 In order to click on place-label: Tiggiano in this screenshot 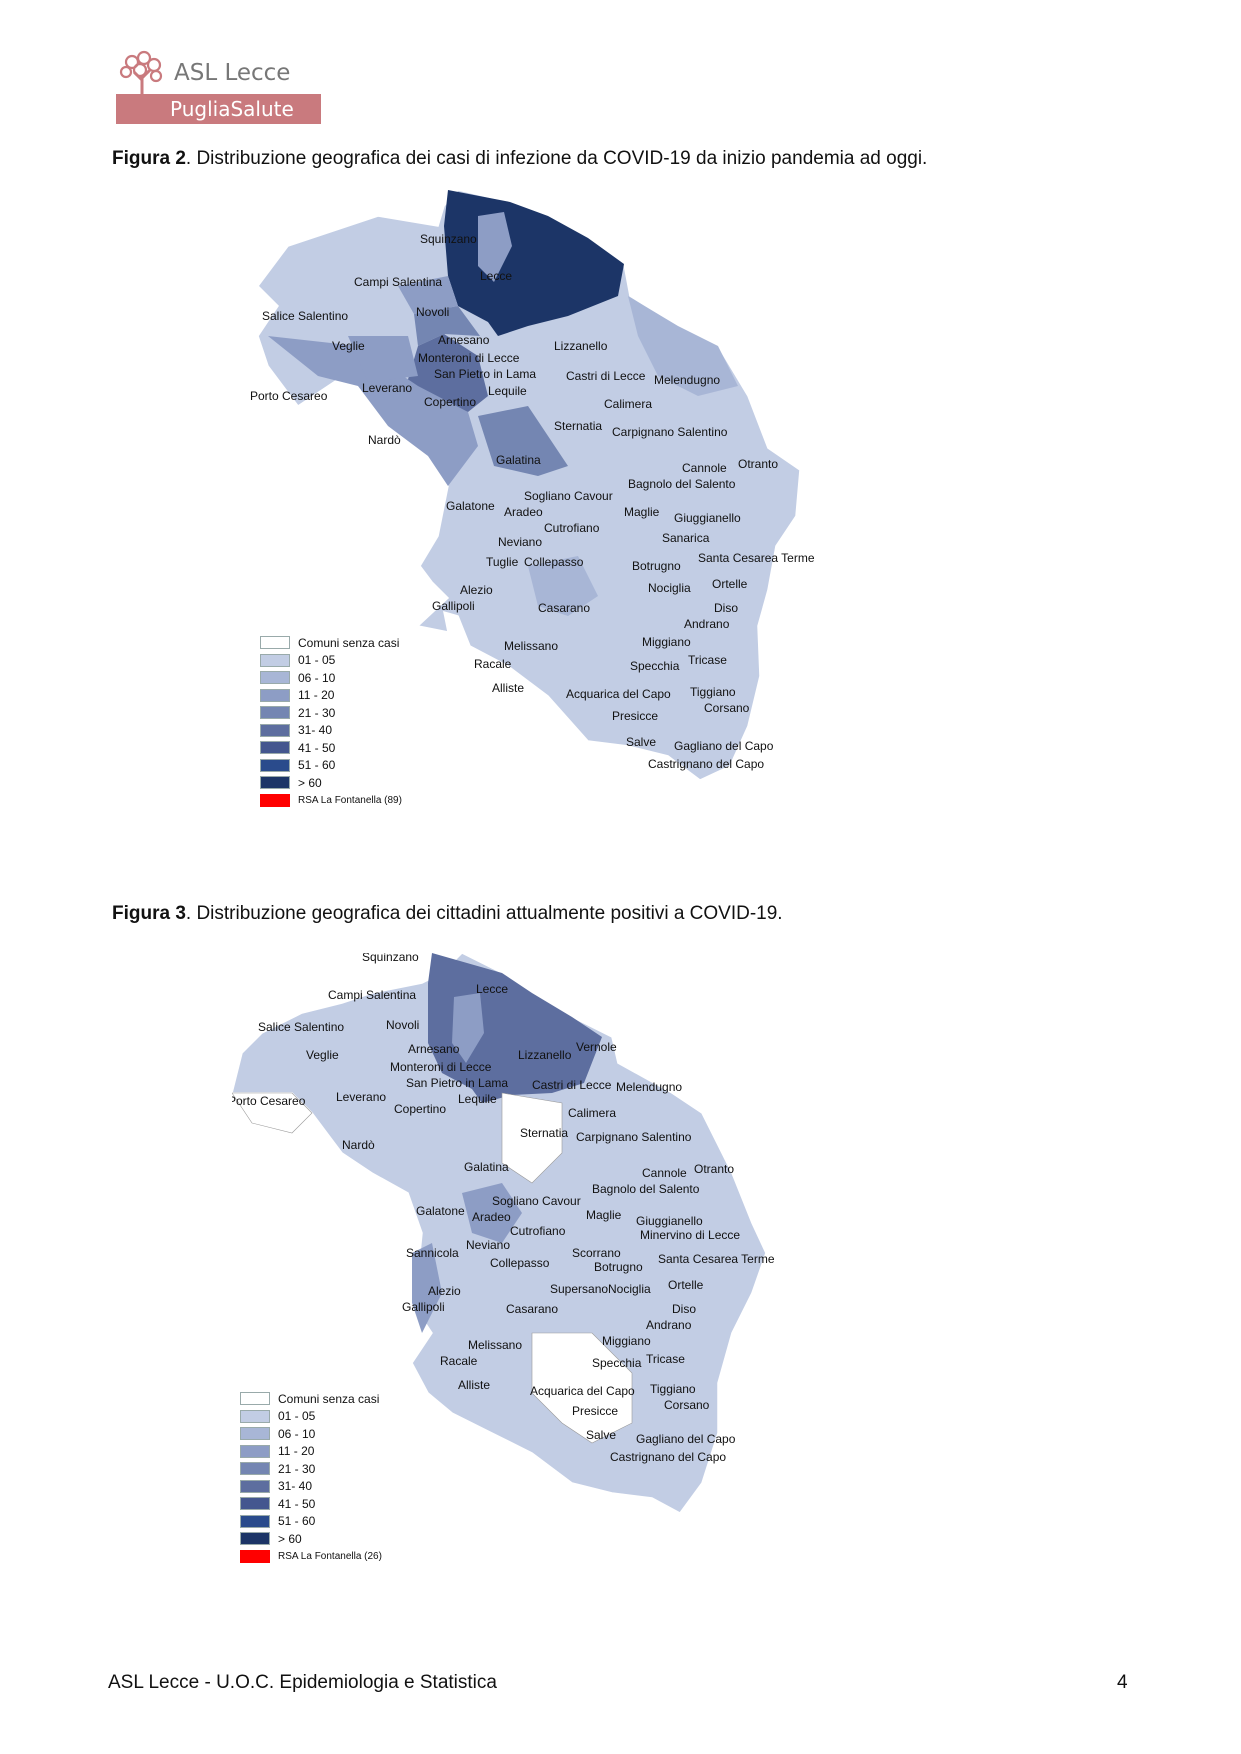, I will do `click(673, 1389)`.